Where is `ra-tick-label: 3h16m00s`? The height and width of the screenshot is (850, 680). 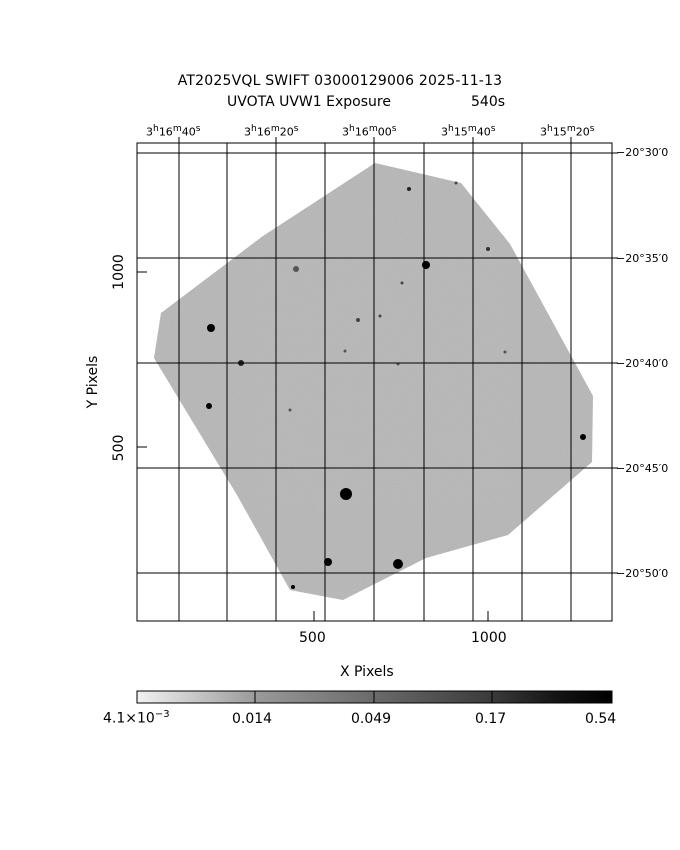 ra-tick-label: 3h16m00s is located at coordinates (369, 131).